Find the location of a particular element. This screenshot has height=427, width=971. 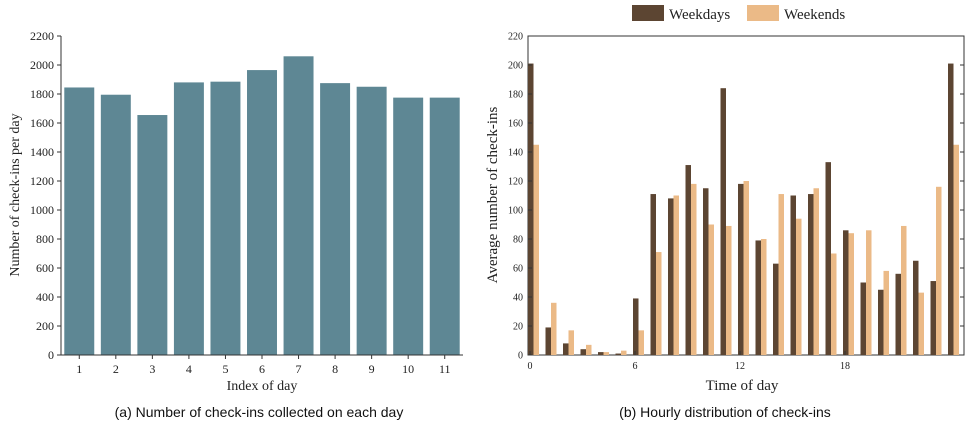

chart-b-y-tick-label: 60 is located at coordinates (518, 269).